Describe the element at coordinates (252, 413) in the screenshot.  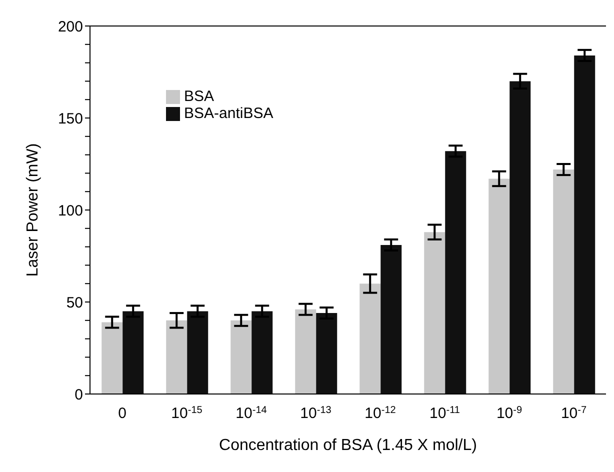
I see `x-tick-label: 10$^{-14}$` at that location.